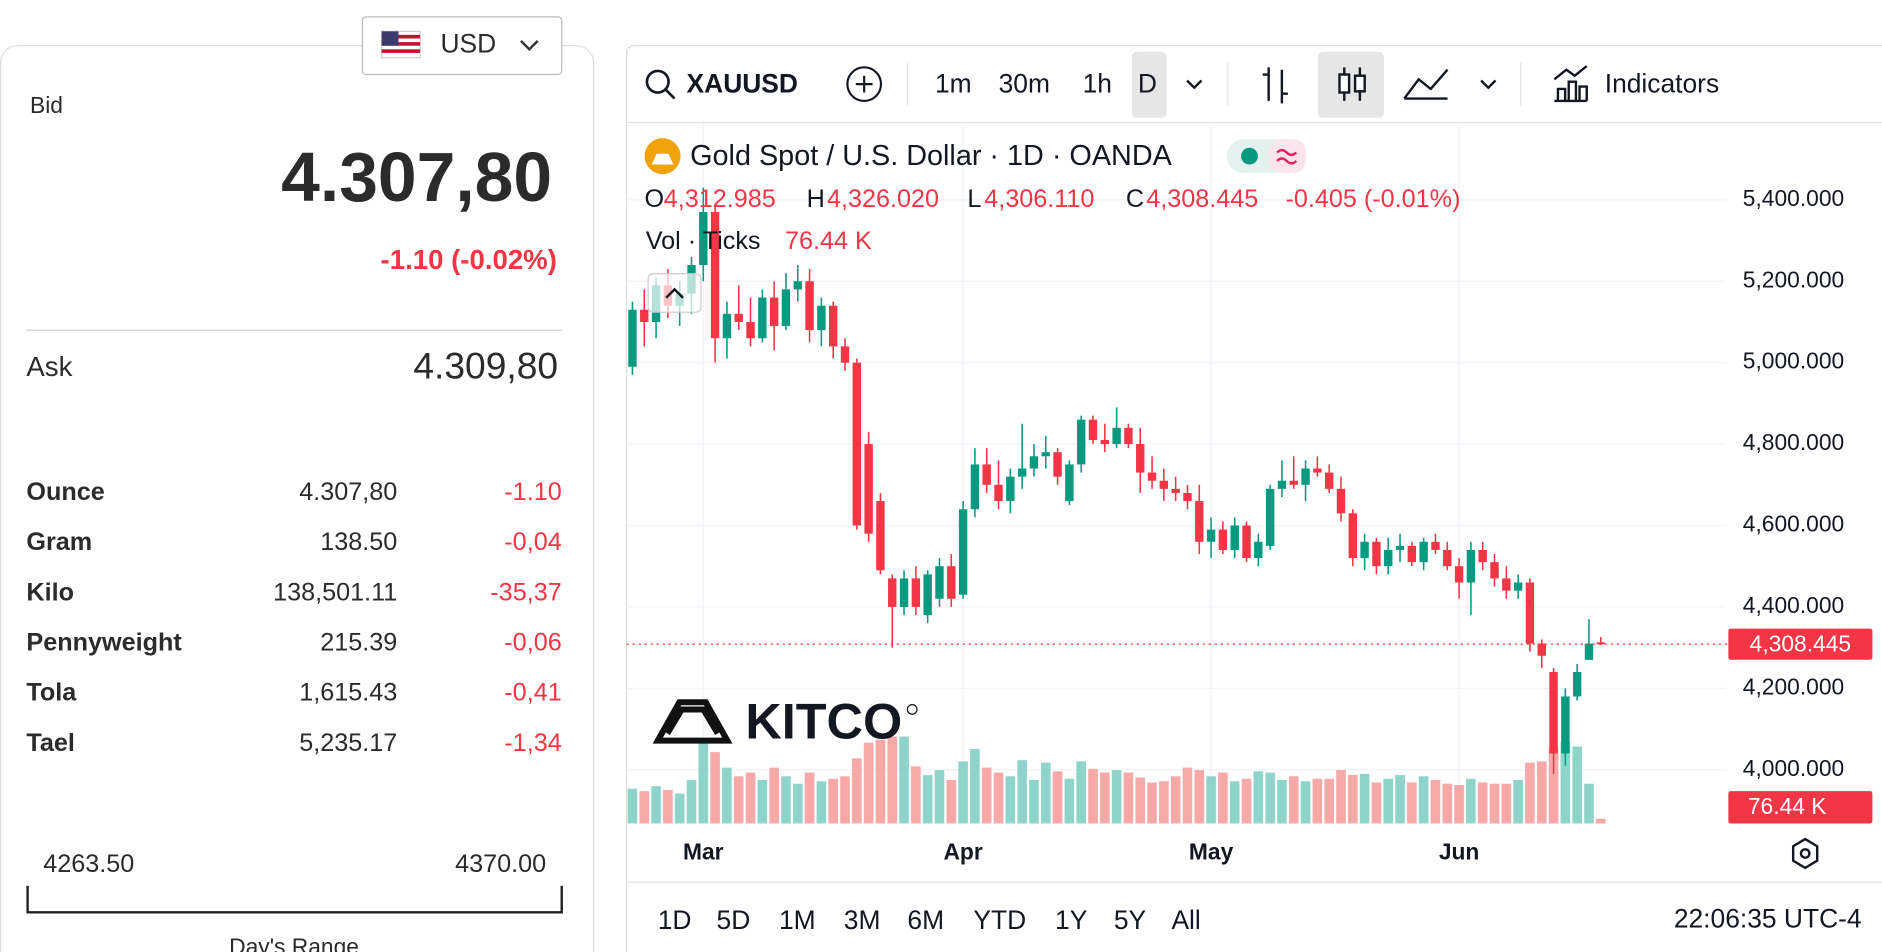 The height and width of the screenshot is (952, 1882). I want to click on settings-icon, so click(1805, 853).